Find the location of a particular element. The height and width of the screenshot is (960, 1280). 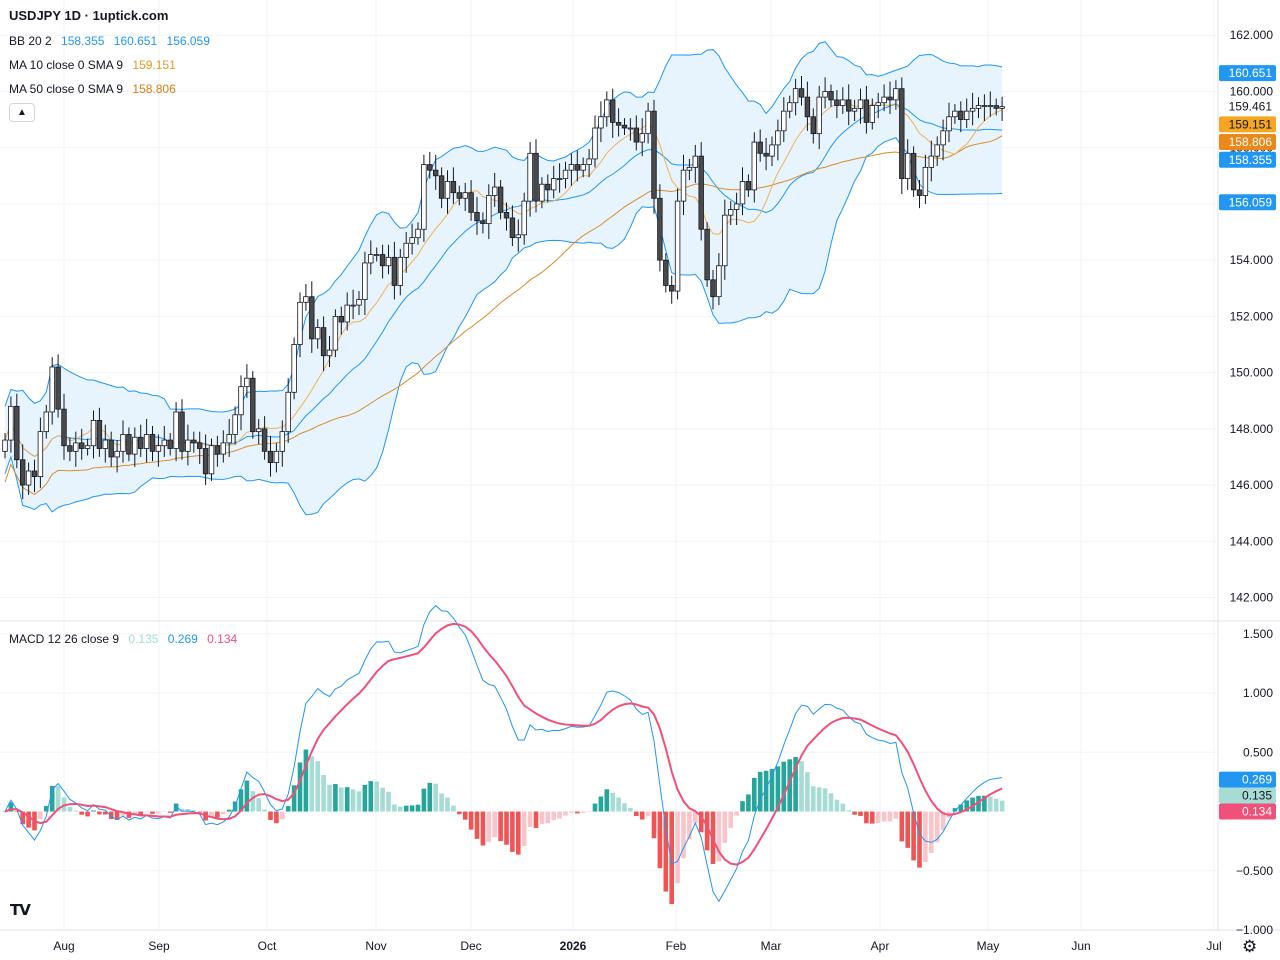

time-label: Jul is located at coordinates (1213, 946).